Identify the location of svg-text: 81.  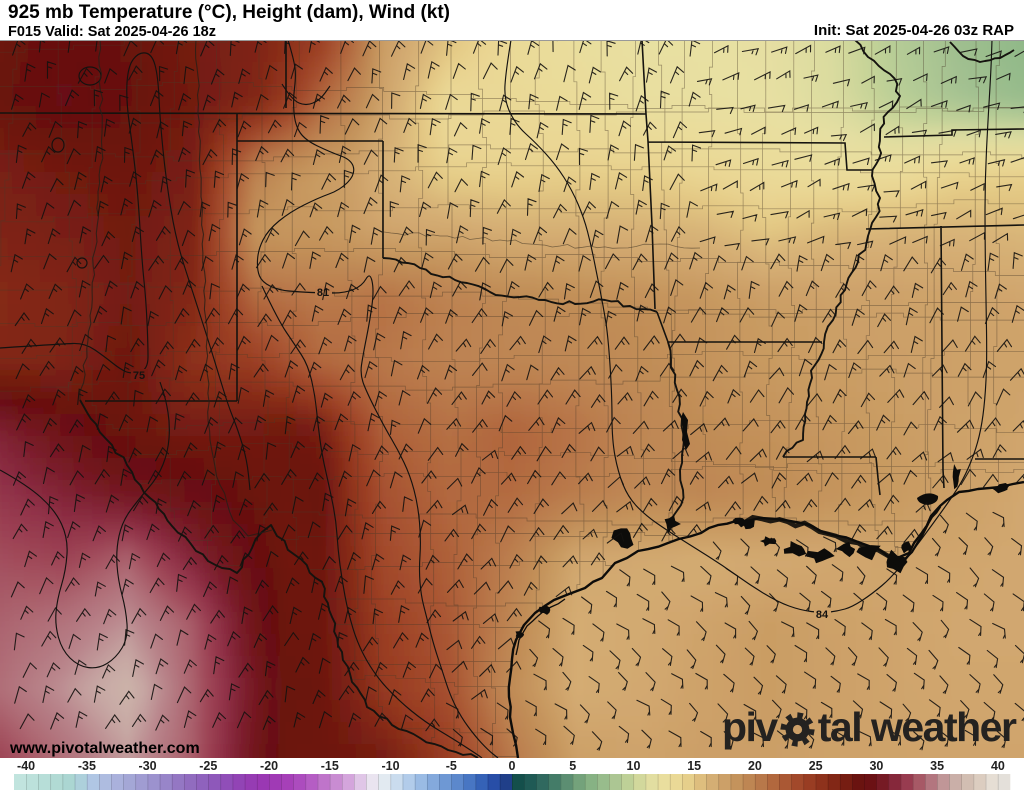
(323, 293).